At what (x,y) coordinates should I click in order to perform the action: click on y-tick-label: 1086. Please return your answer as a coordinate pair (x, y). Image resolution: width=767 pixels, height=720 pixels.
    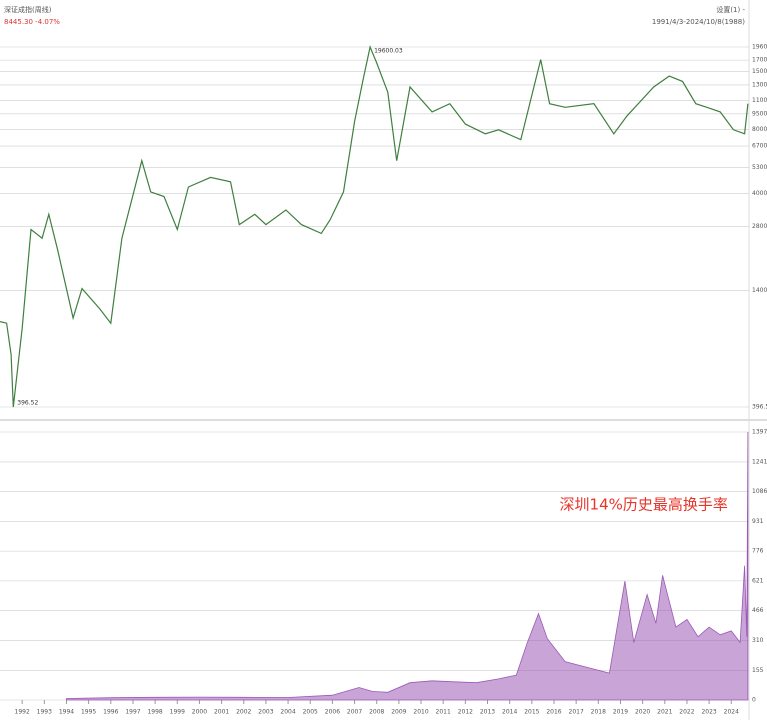
    Looking at the image, I should click on (759, 491).